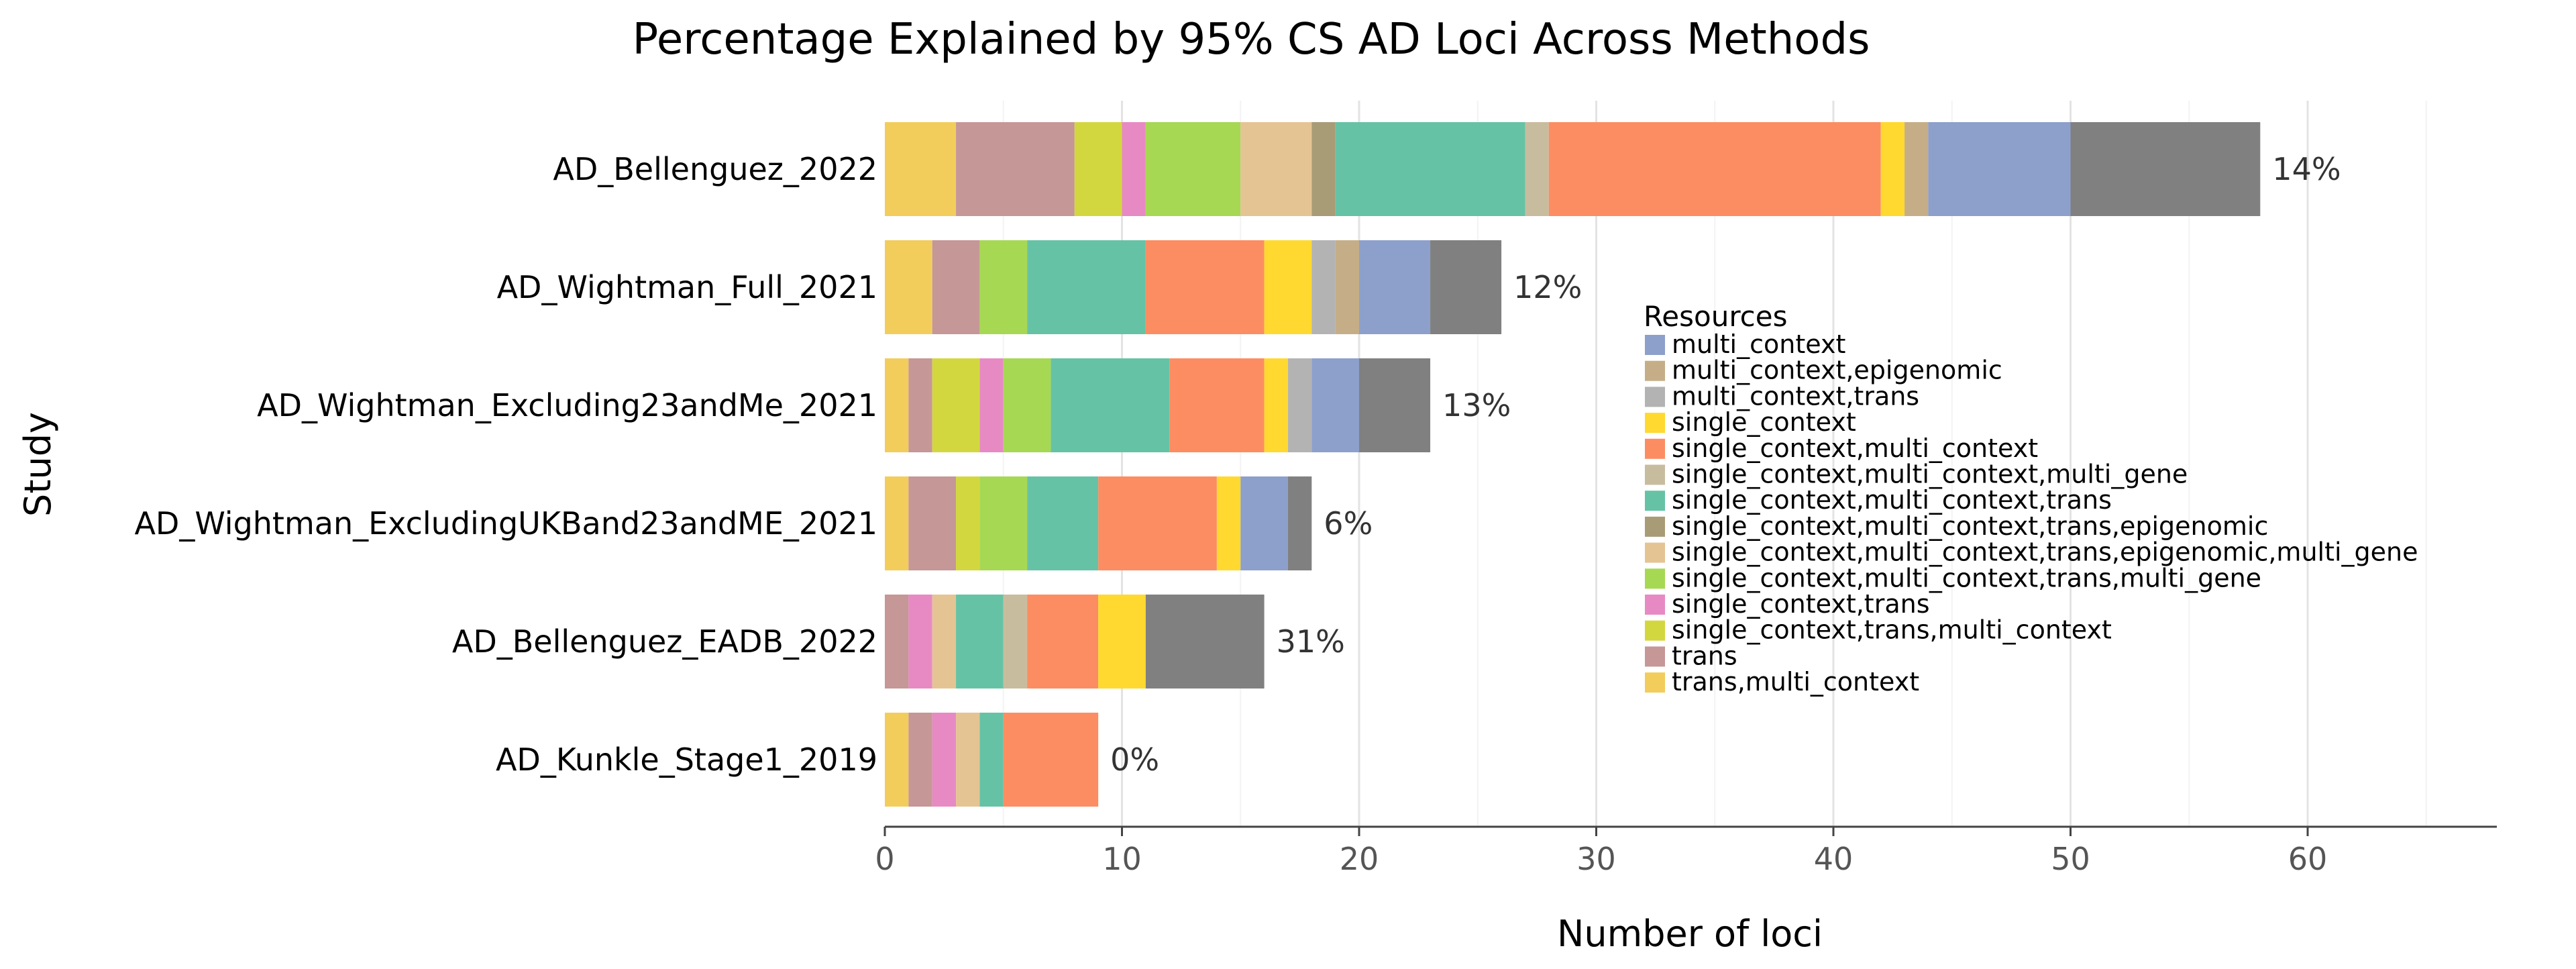  What do you see at coordinates (1837, 370) in the screenshot?
I see `legend-label: multi_context,epigenomic` at bounding box center [1837, 370].